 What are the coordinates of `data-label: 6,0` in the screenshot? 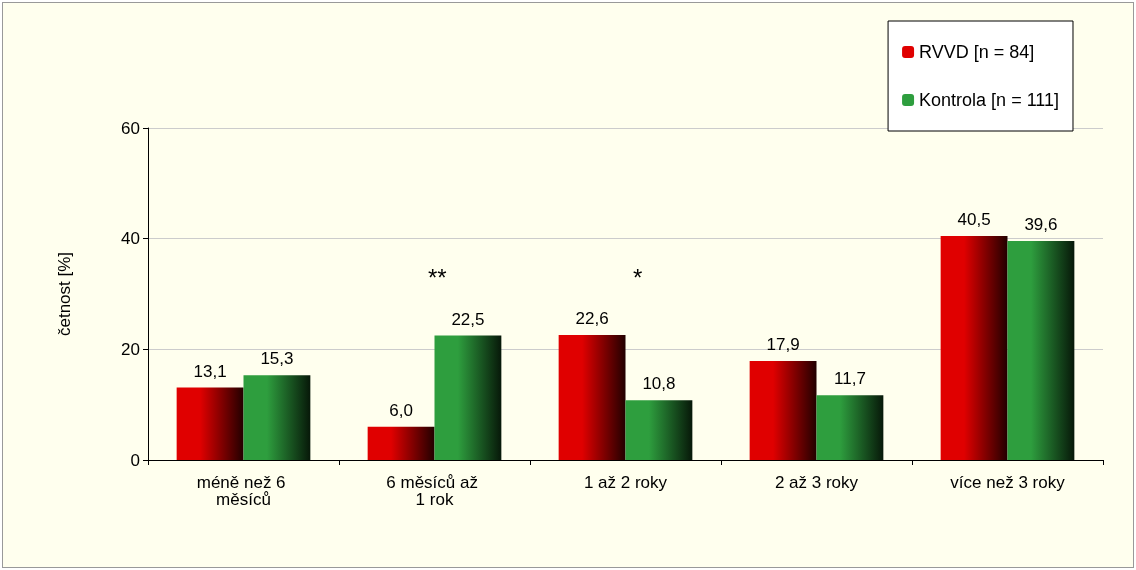 It's located at (401, 410).